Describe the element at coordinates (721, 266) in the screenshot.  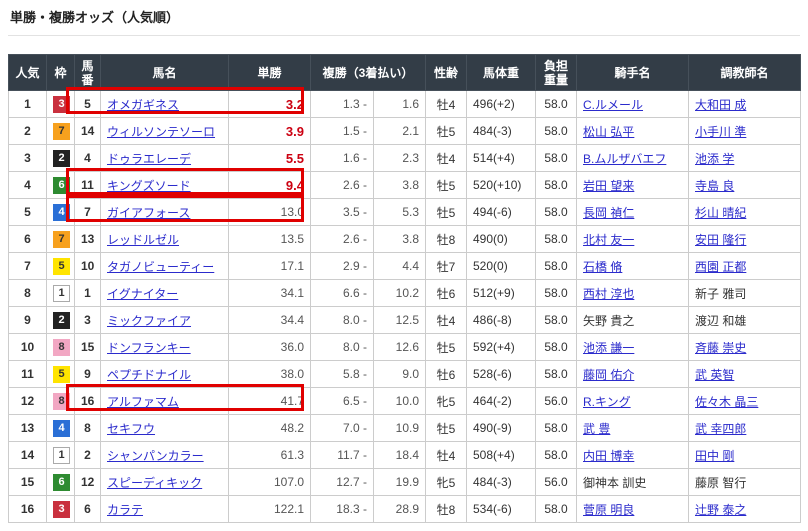
I see `trainer-link: 西園 正都` at that location.